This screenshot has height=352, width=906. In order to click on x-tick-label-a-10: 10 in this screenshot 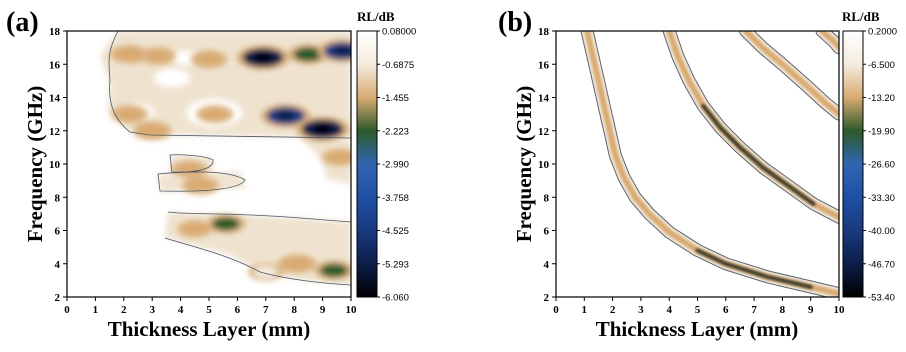, I will do `click(352, 310)`.